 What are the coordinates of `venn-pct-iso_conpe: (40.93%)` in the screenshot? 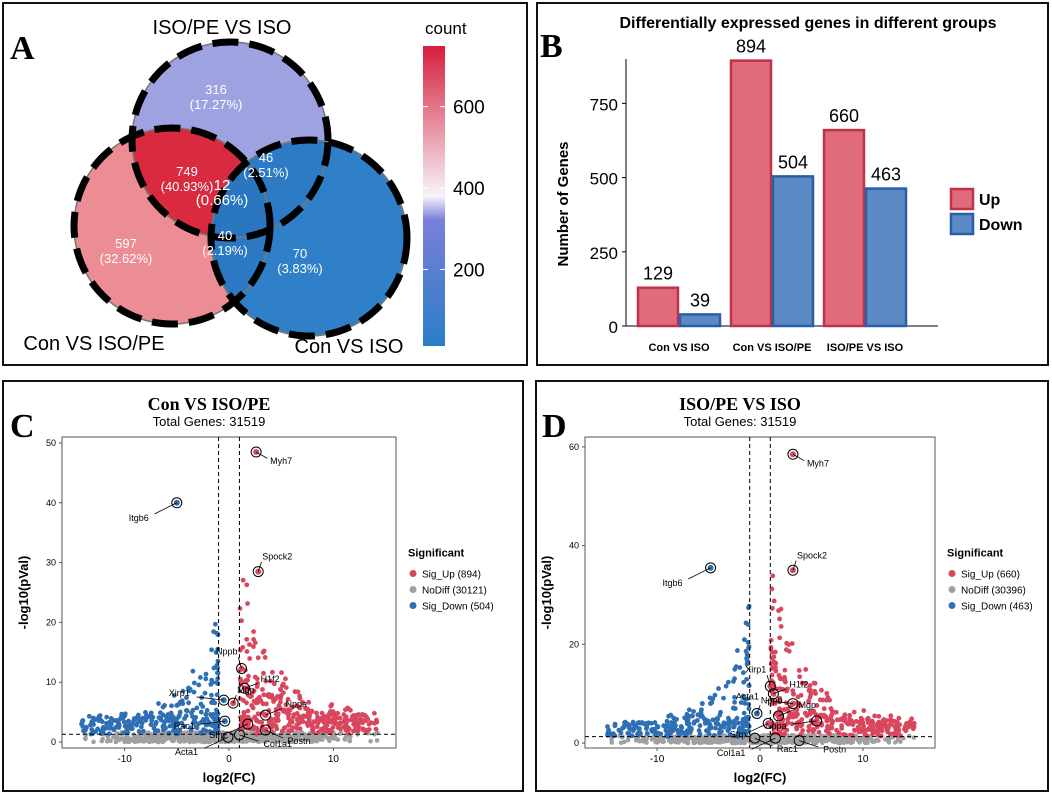 It's located at (187, 186).